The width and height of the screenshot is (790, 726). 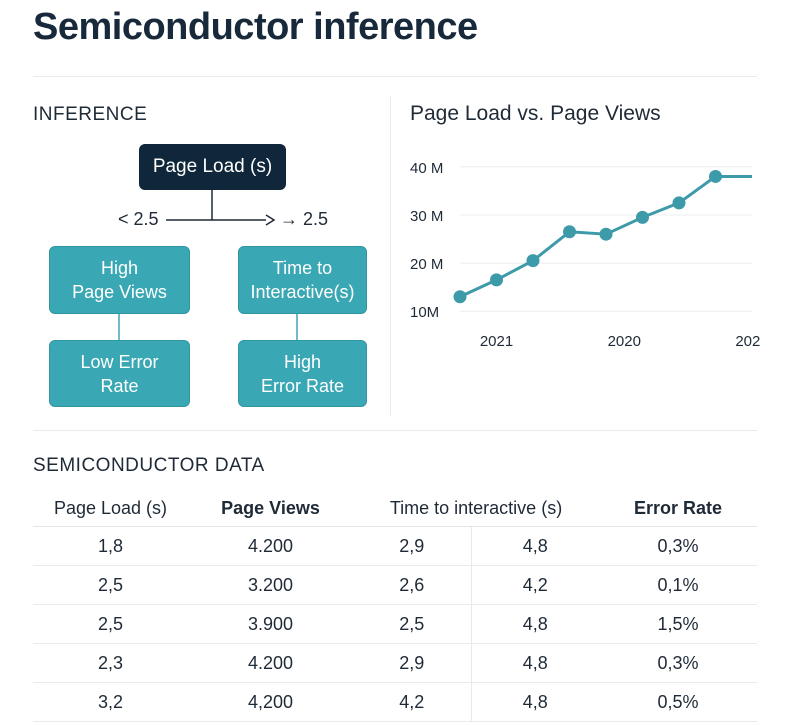 I want to click on chart-title: Page Load vs. Page Views, so click(x=535, y=113).